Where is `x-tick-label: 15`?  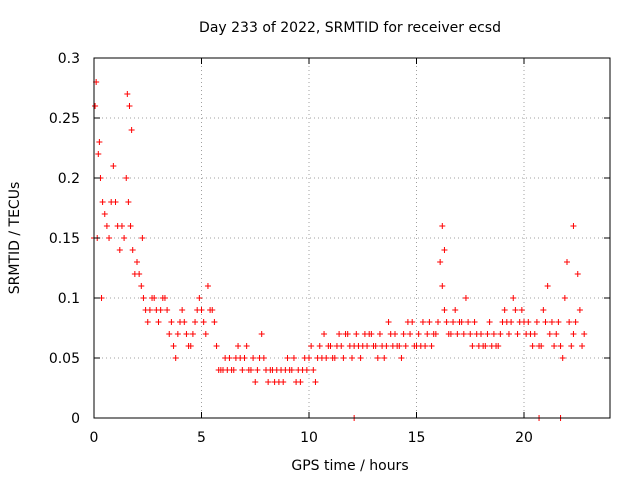
x-tick-label: 15 is located at coordinates (417, 438).